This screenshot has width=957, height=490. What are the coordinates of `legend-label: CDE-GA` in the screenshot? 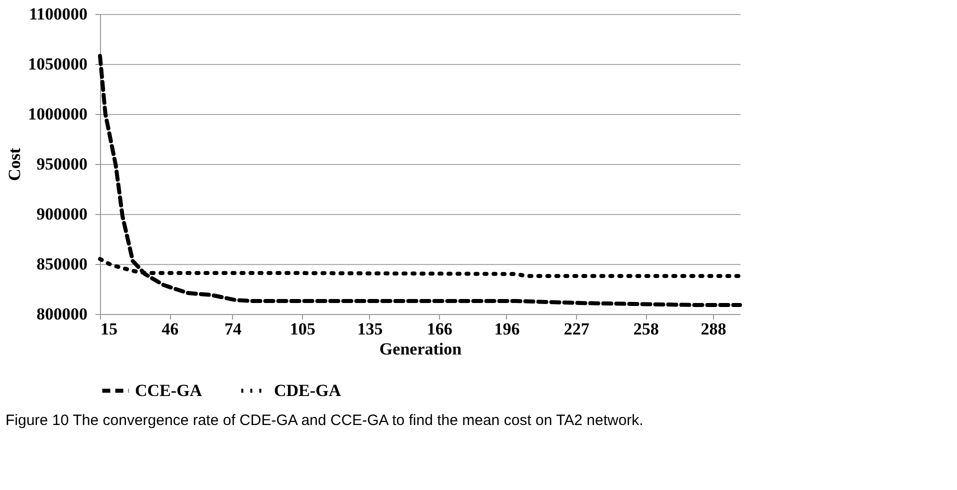 It's located at (308, 390).